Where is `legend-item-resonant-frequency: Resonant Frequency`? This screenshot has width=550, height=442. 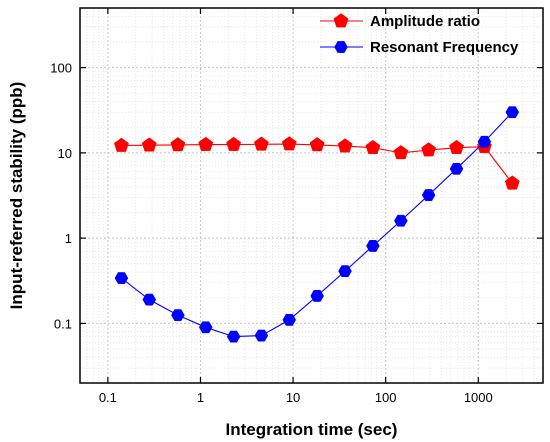
legend-item-resonant-frequency: Resonant Frequency is located at coordinates (419, 47).